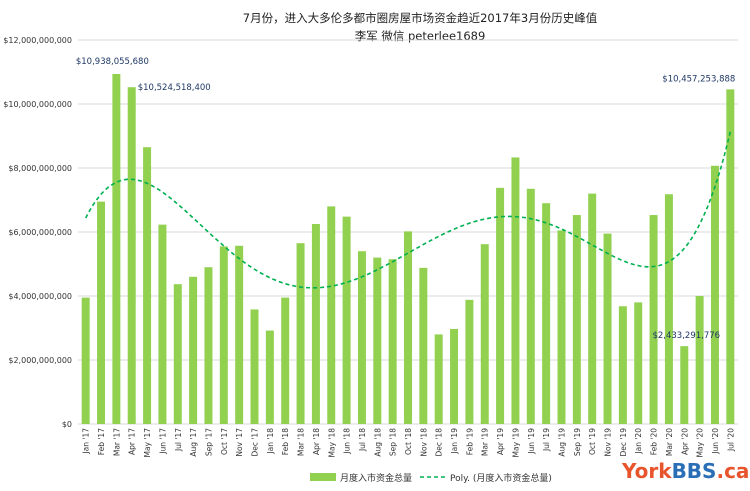  Describe the element at coordinates (347, 441) in the screenshot. I see `x-tick-label: Jun '18` at that location.